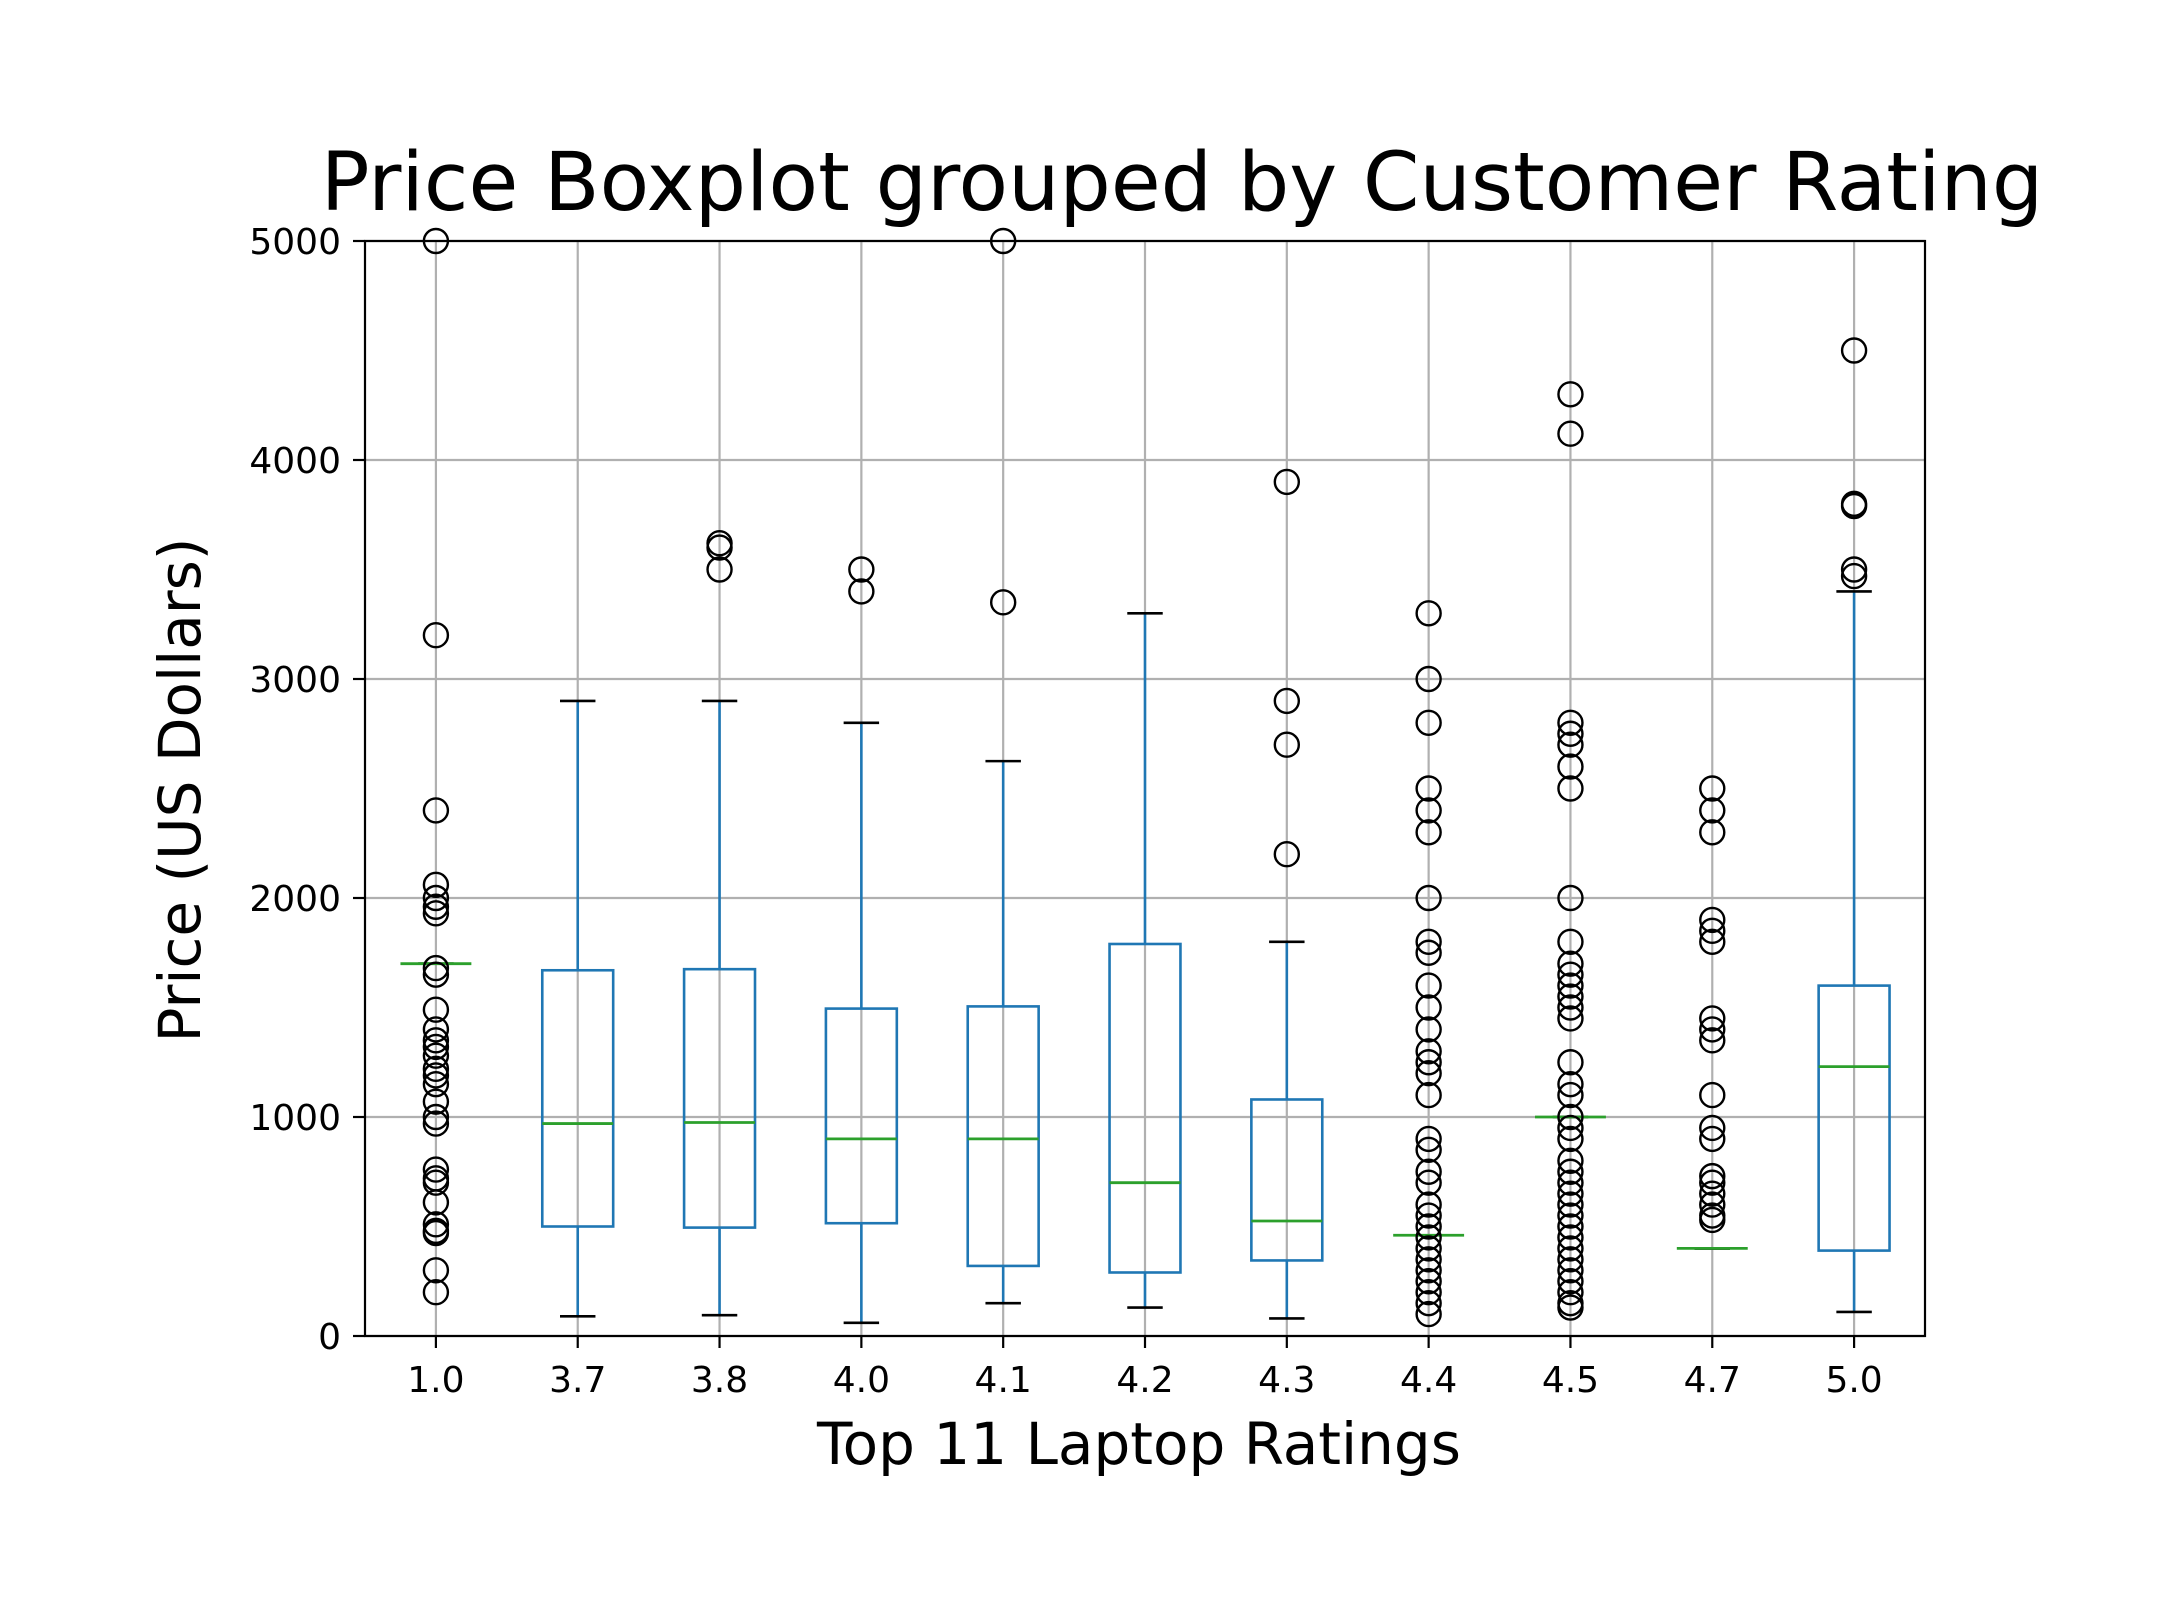 The image size is (2166, 1619). Describe the element at coordinates (295, 1118) in the screenshot. I see `y-tick-label: 1000` at that location.